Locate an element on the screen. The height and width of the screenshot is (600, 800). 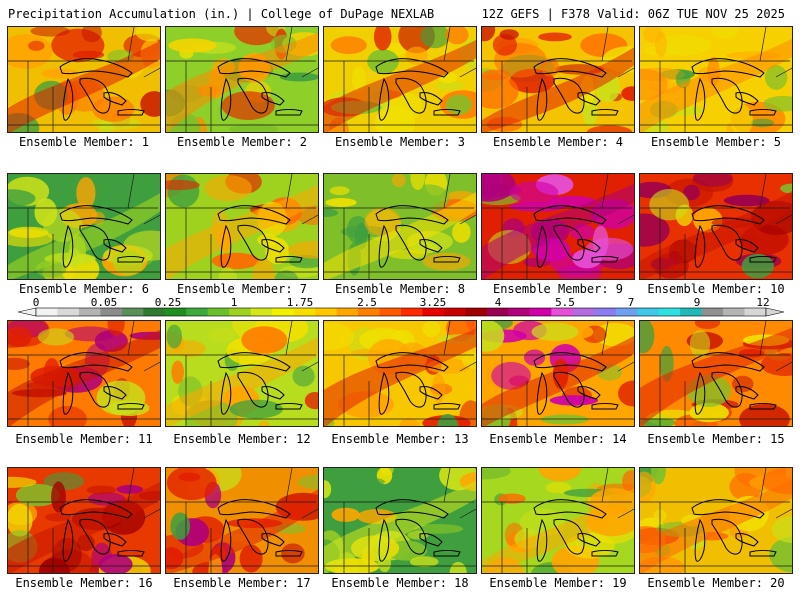
colorbar-tick-label: 1 is located at coordinates (234, 302).